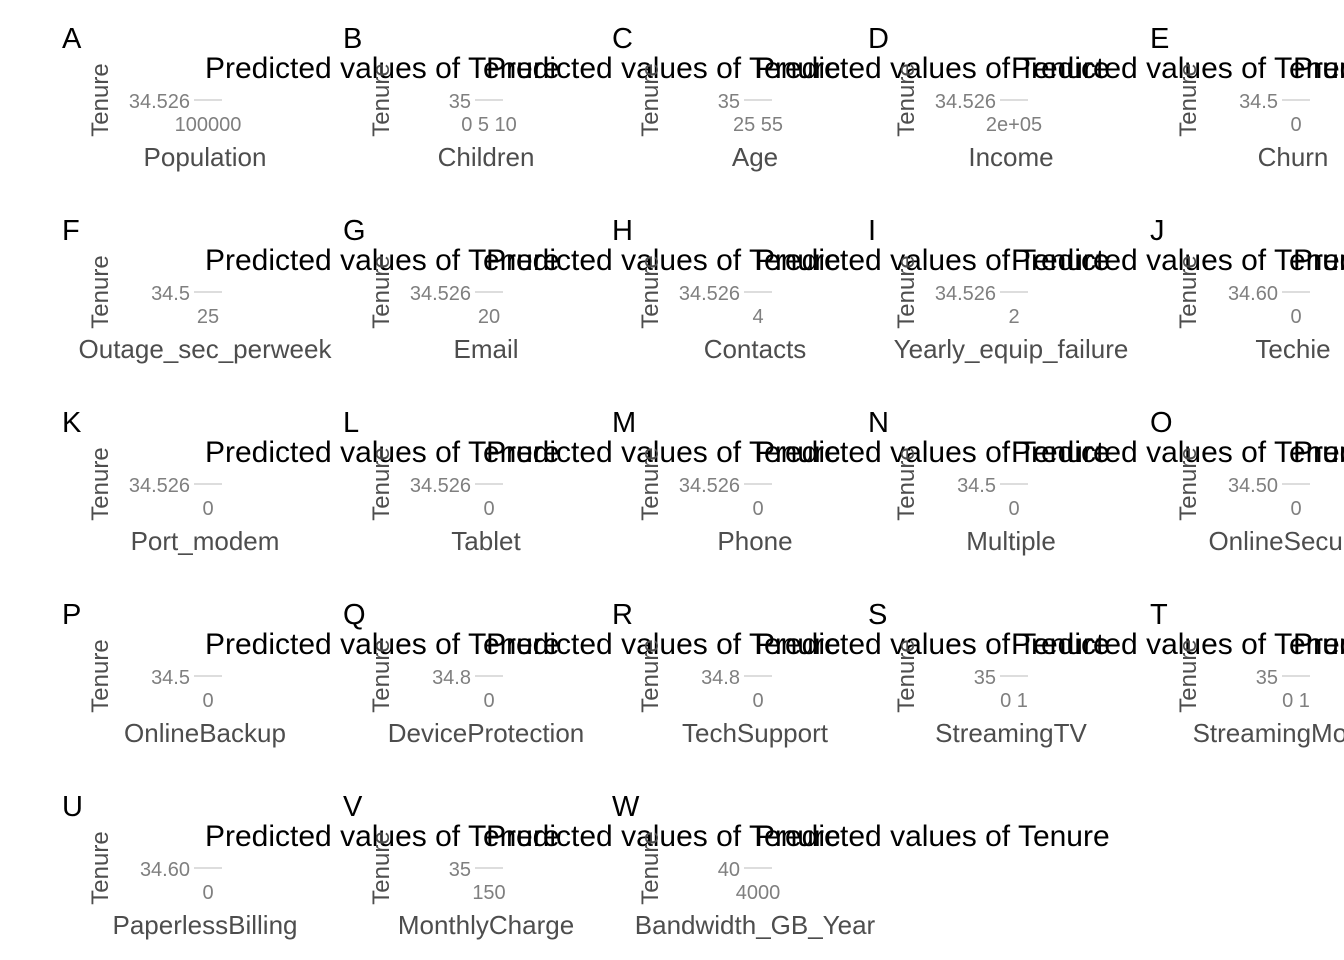  Describe the element at coordinates (1161, 423) in the screenshot. I see `panel-tag: O` at that location.